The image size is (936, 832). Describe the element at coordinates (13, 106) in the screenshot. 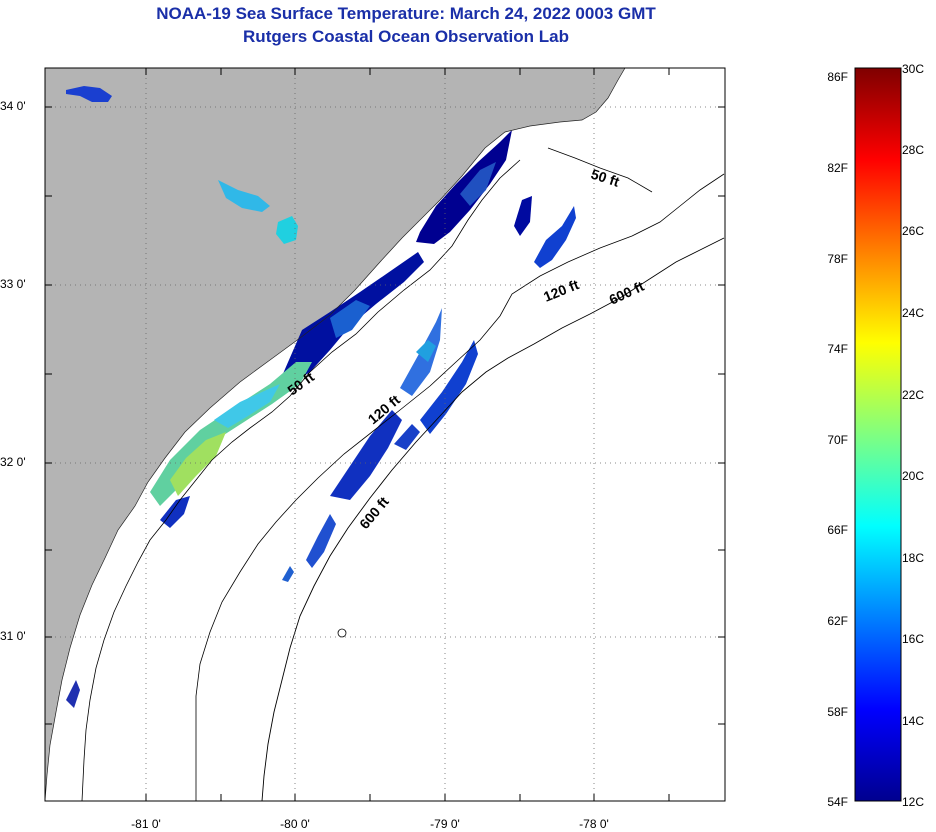

I see `lat-label-34: 34 0'` at that location.